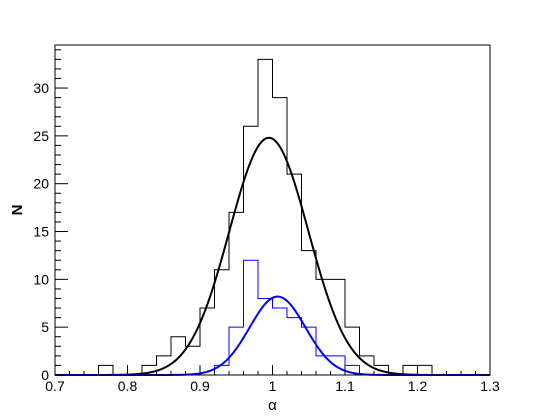 The image size is (545, 418). Describe the element at coordinates (41, 88) in the screenshot. I see `y-tick-label: 30` at that location.